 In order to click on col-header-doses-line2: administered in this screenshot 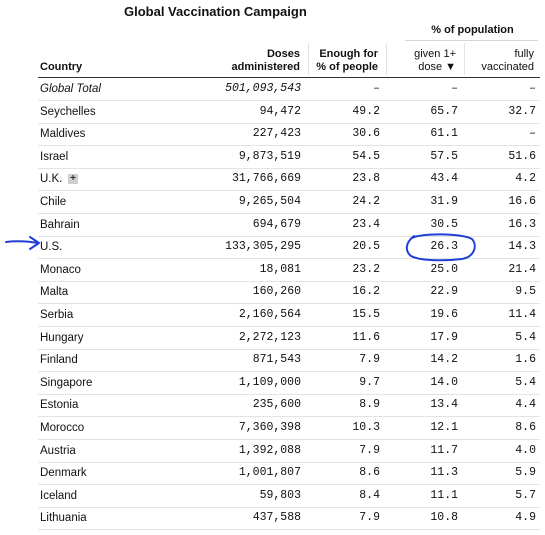, I will do `click(265, 67)`.